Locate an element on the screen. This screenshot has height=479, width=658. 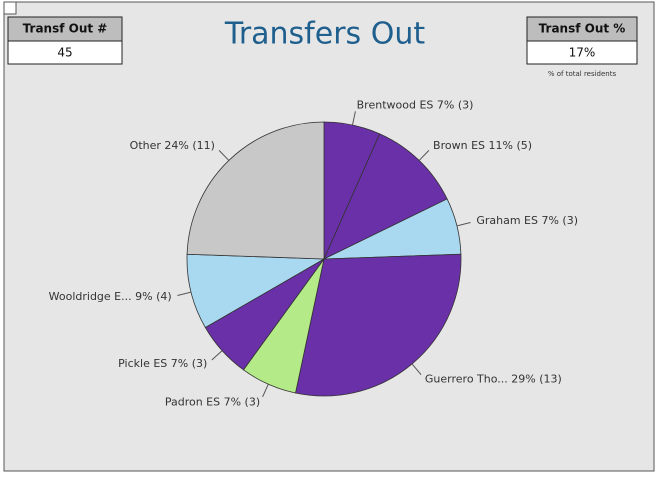
kpi-value: 45 is located at coordinates (64, 53).